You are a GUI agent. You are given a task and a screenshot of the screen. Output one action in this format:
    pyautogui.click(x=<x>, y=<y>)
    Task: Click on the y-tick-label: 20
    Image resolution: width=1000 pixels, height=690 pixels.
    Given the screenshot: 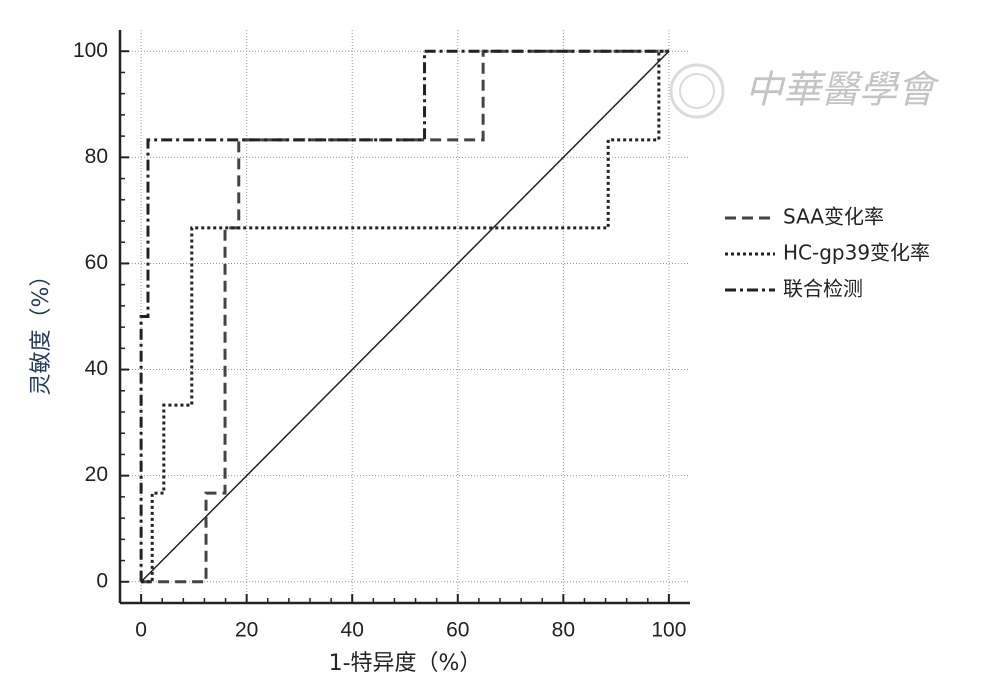 What is the action you would take?
    pyautogui.click(x=96, y=474)
    